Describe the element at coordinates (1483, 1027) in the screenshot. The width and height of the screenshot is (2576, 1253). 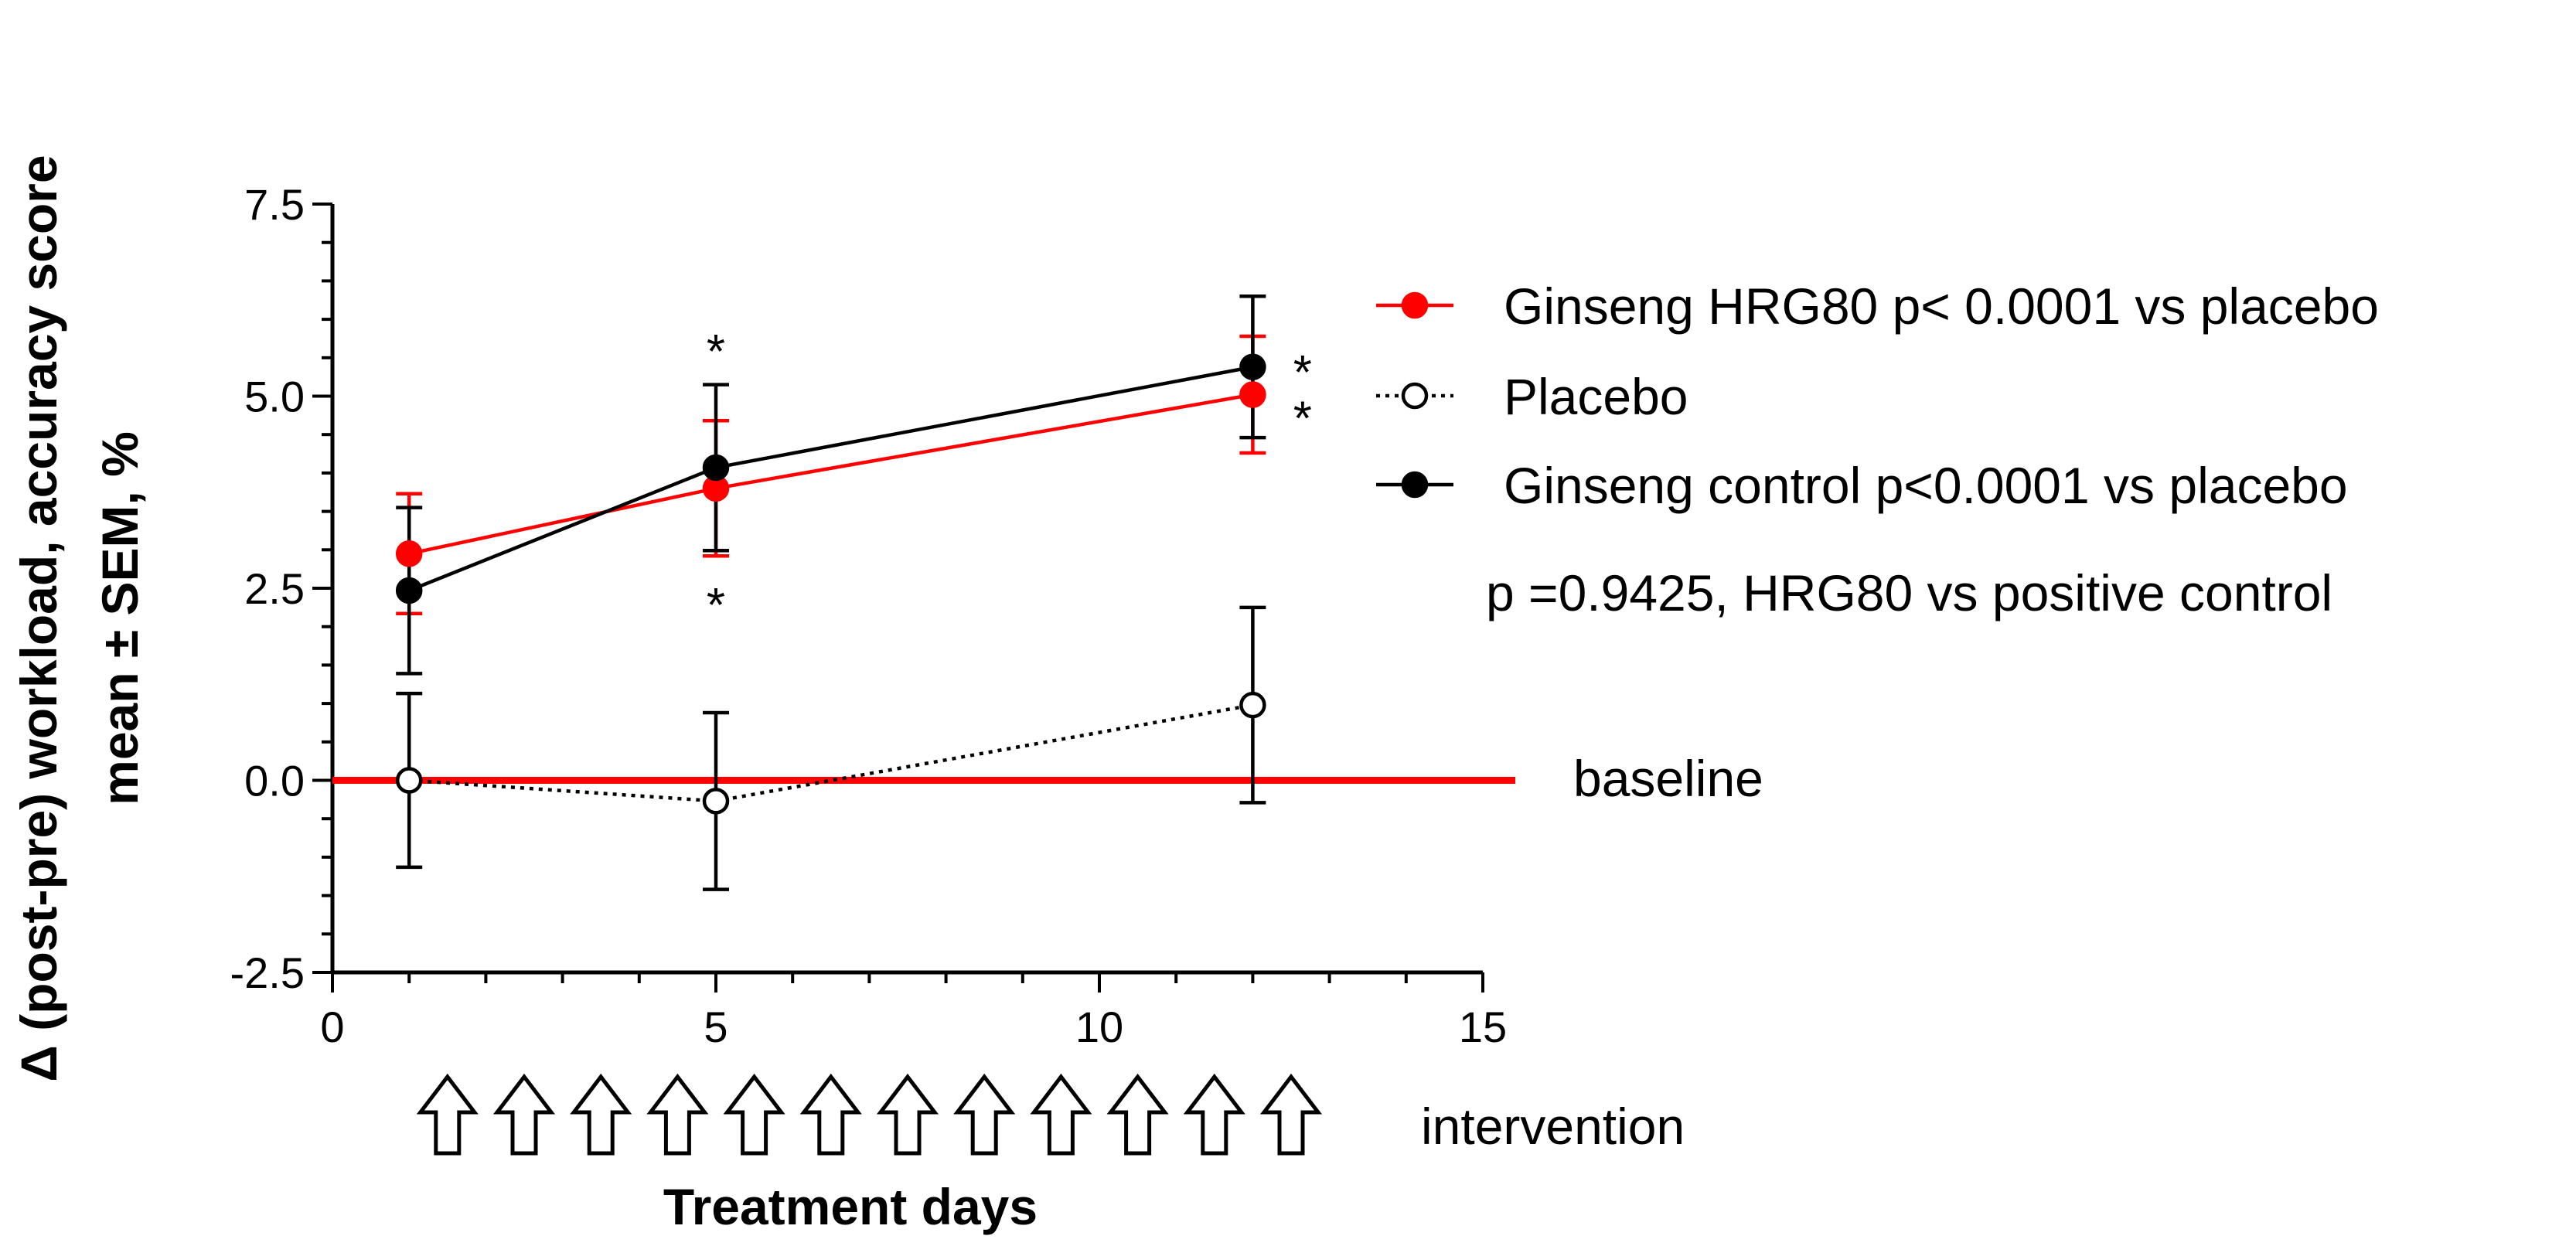
I see `x-tick-label: 15` at that location.